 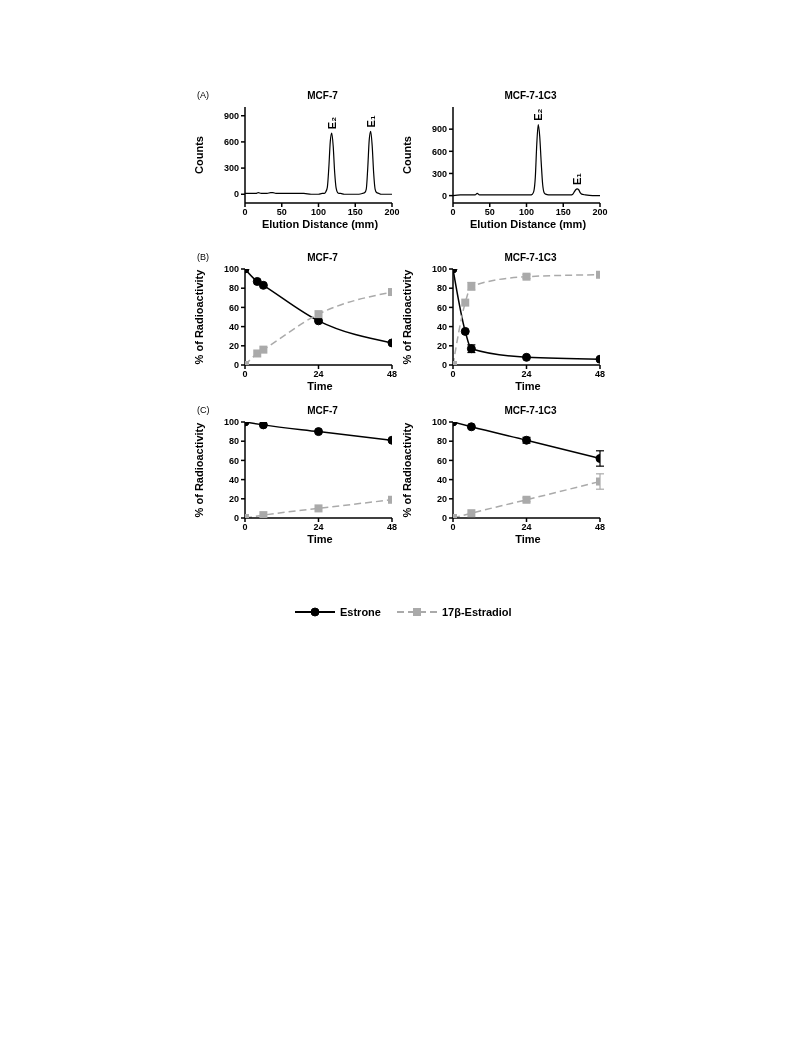 What do you see at coordinates (476, 612) in the screenshot?
I see `legend-label: 17β-Estradiol` at bounding box center [476, 612].